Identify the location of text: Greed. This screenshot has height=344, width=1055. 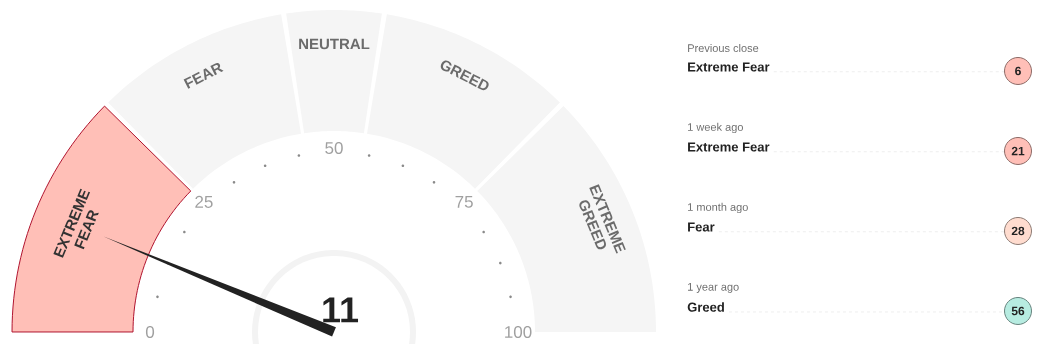
(705, 307).